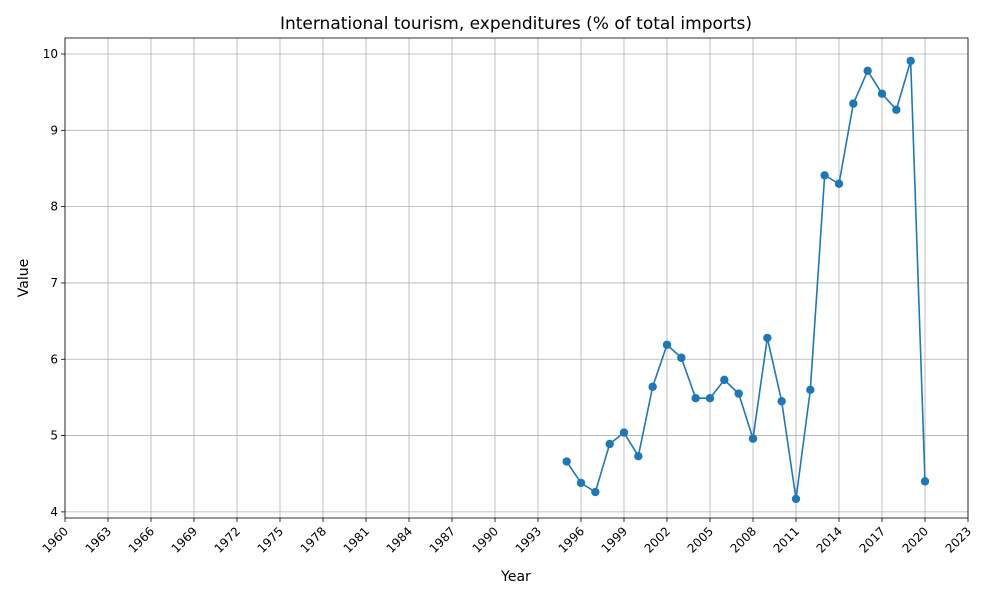  Describe the element at coordinates (743, 539) in the screenshot. I see `x-tick-label: 2008` at that location.